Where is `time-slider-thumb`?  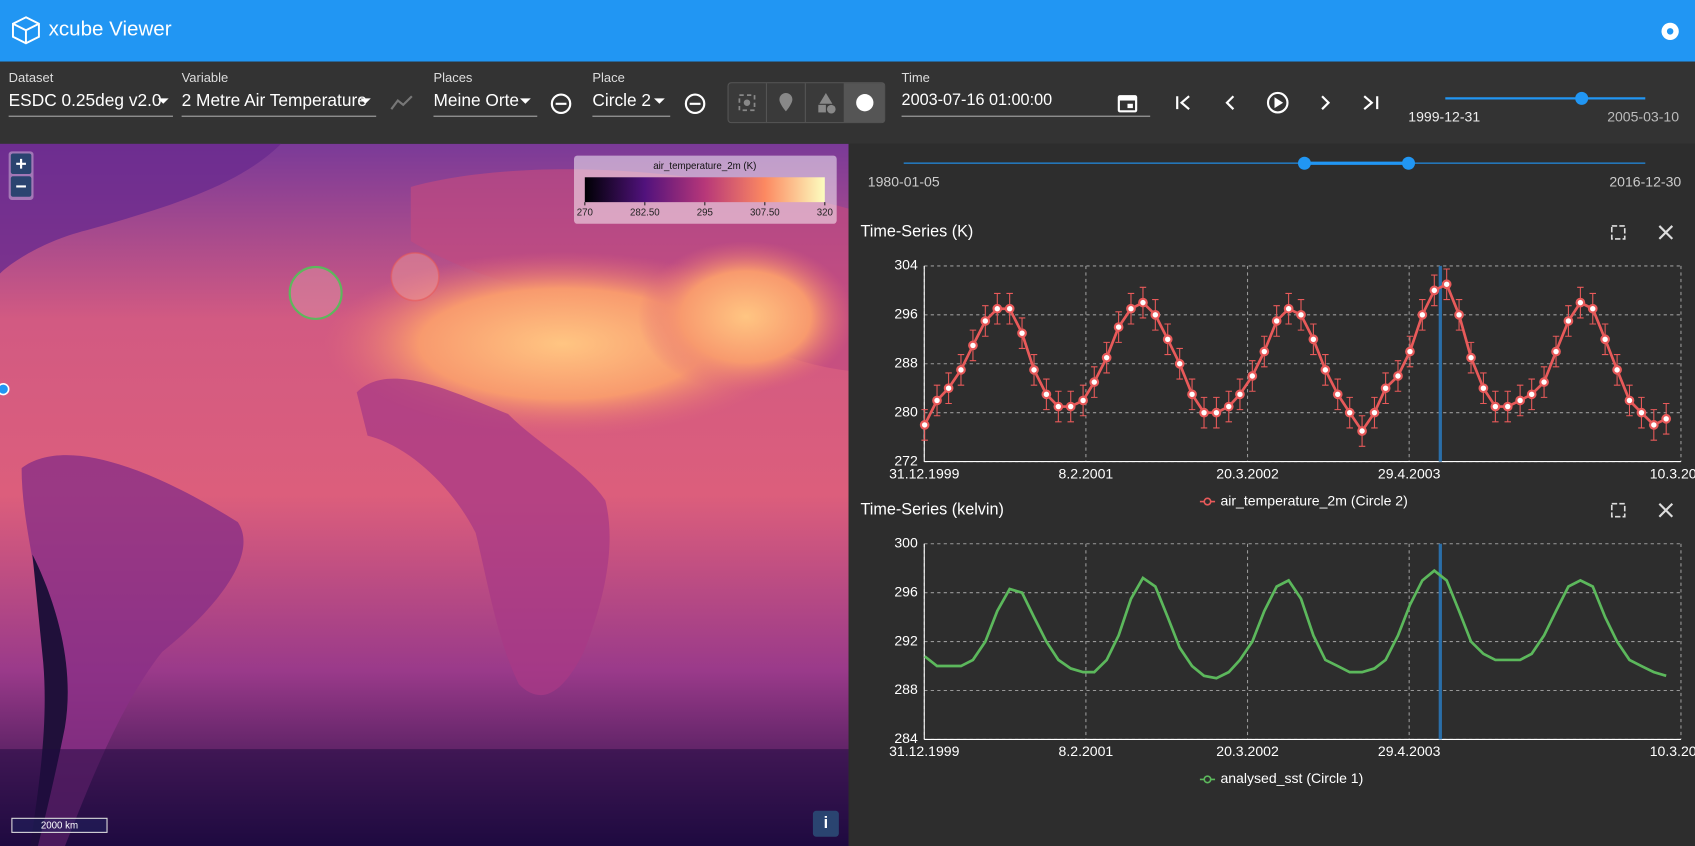 time-slider-thumb is located at coordinates (1582, 98).